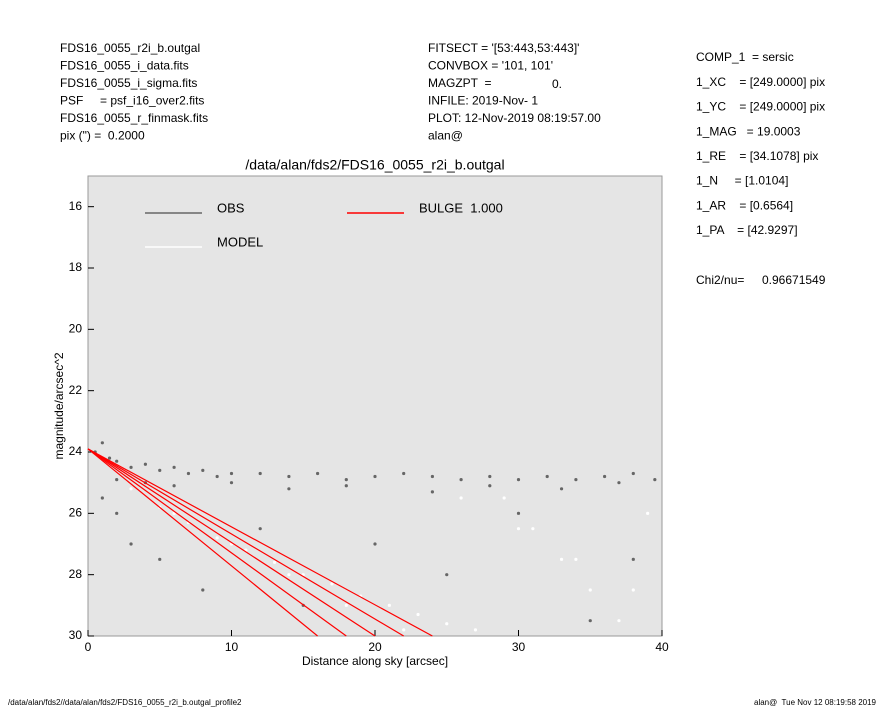  What do you see at coordinates (747, 230) in the screenshot?
I see `fit-parameter: 1_PA = [42.9297]` at bounding box center [747, 230].